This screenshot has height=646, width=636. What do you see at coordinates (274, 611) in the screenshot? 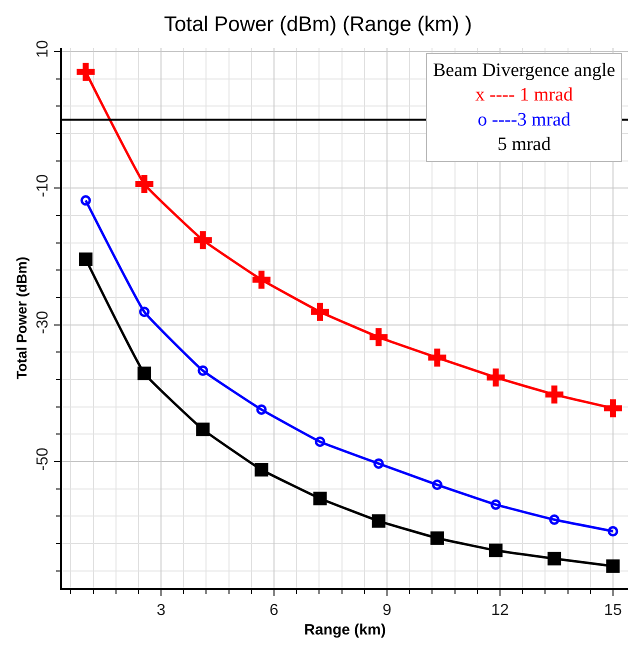
I see `x-tick-label: 6` at bounding box center [274, 611].